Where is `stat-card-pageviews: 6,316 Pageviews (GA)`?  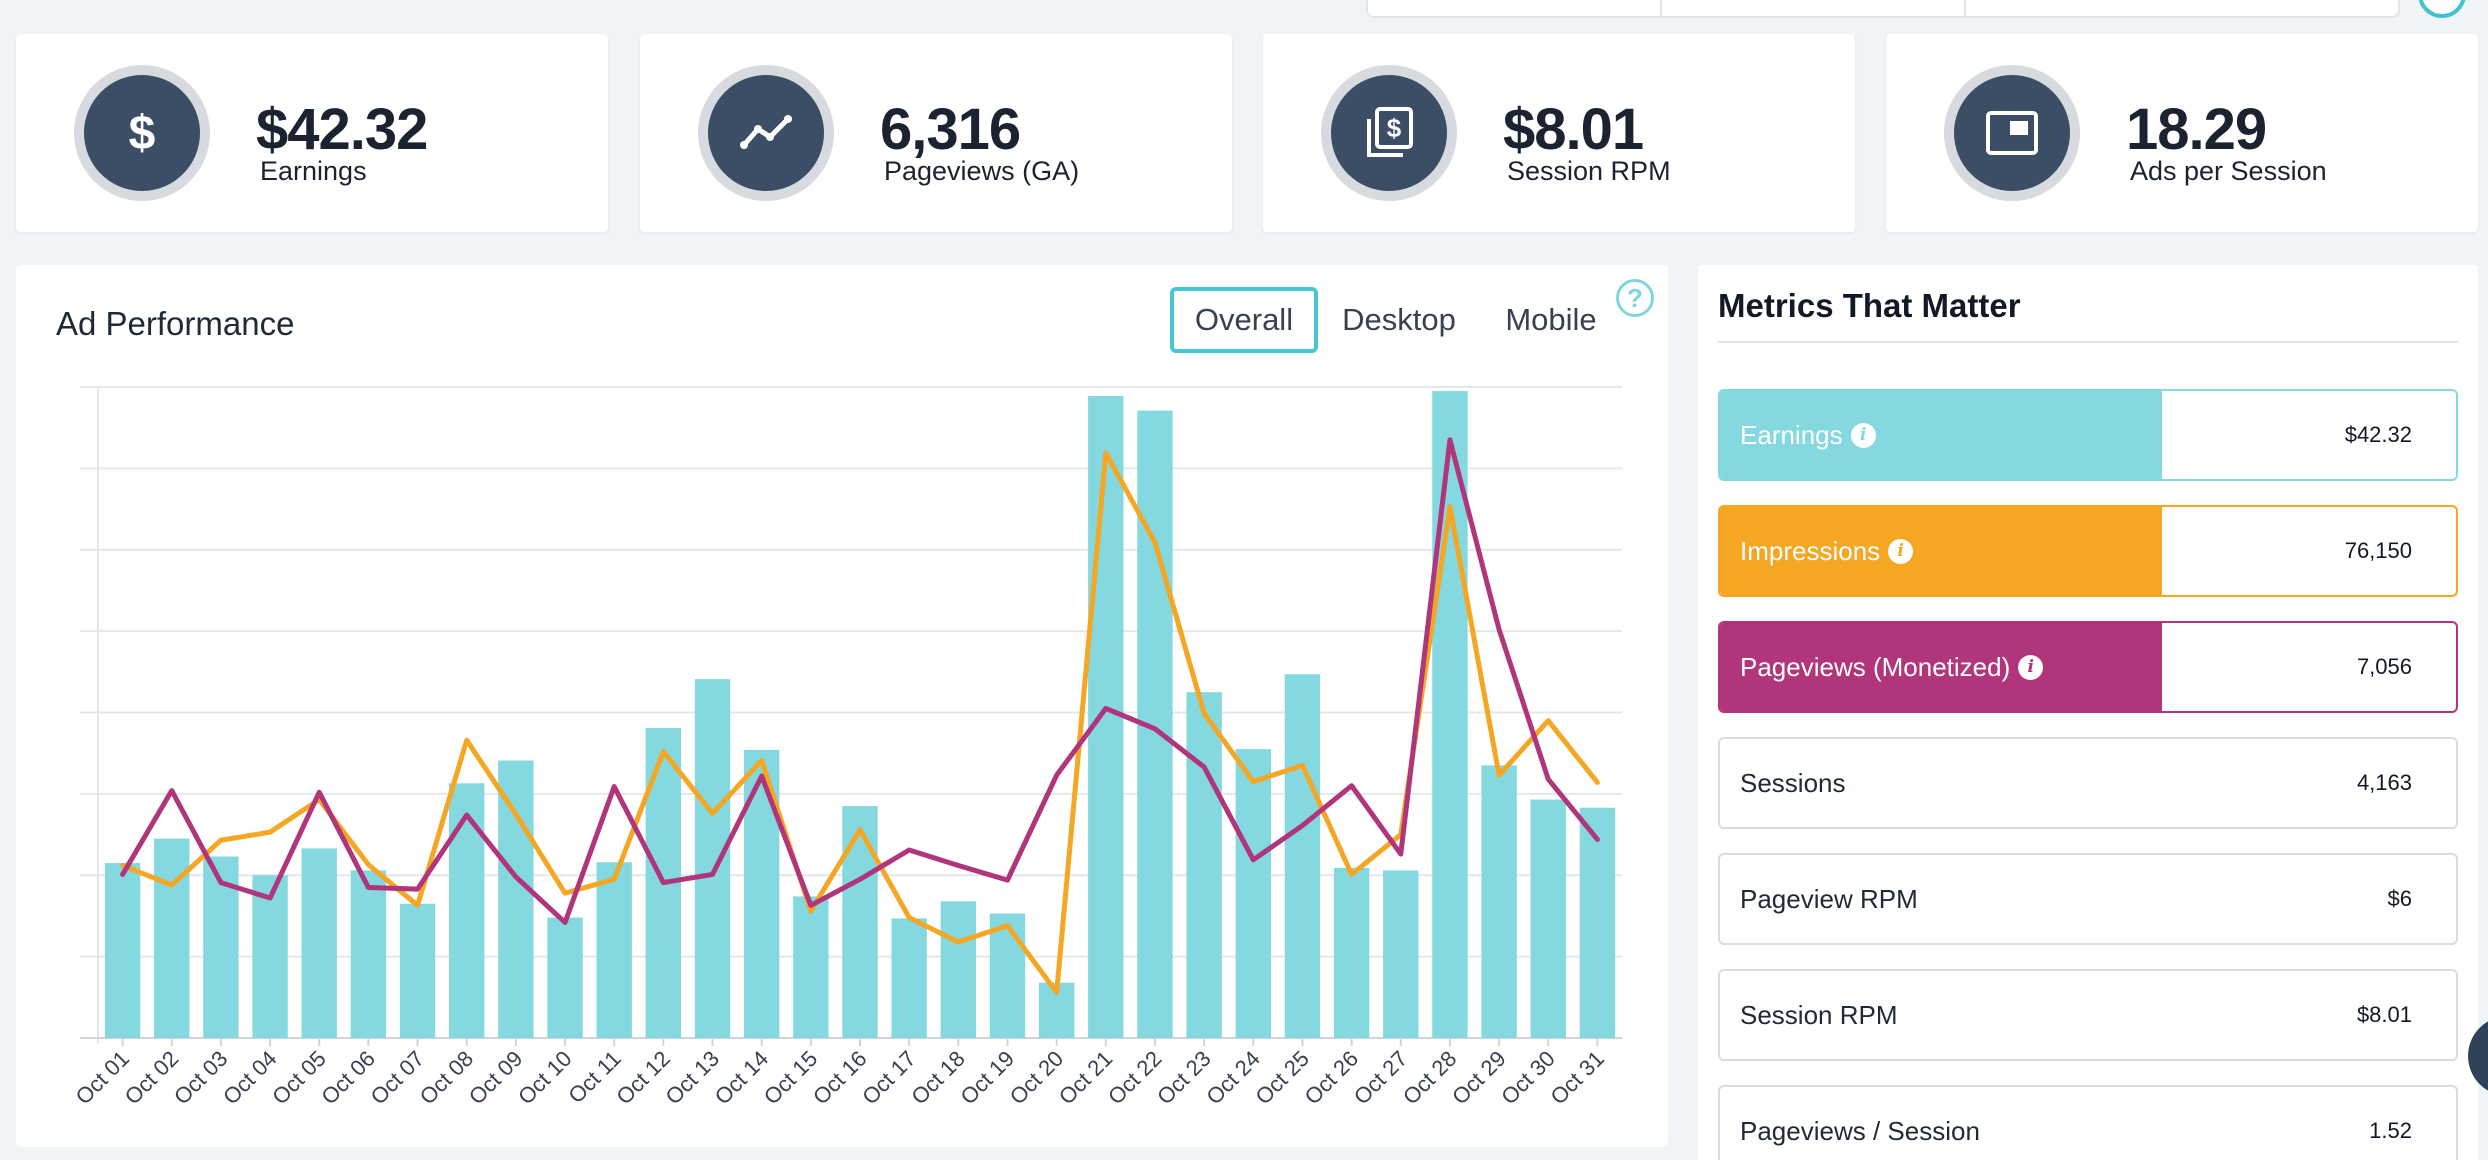 stat-card-pageviews: 6,316 Pageviews (GA) is located at coordinates (936, 133).